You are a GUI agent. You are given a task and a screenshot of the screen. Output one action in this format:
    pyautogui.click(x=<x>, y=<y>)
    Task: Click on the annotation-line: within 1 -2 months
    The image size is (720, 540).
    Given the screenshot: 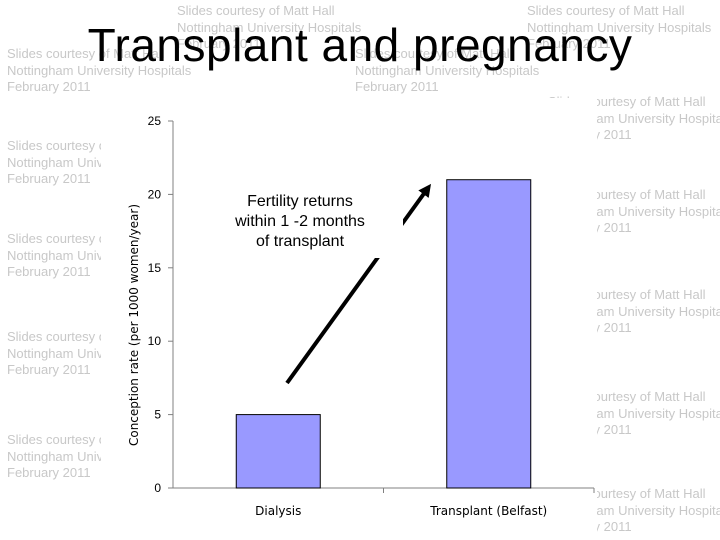 What is the action you would take?
    pyautogui.click(x=299, y=221)
    